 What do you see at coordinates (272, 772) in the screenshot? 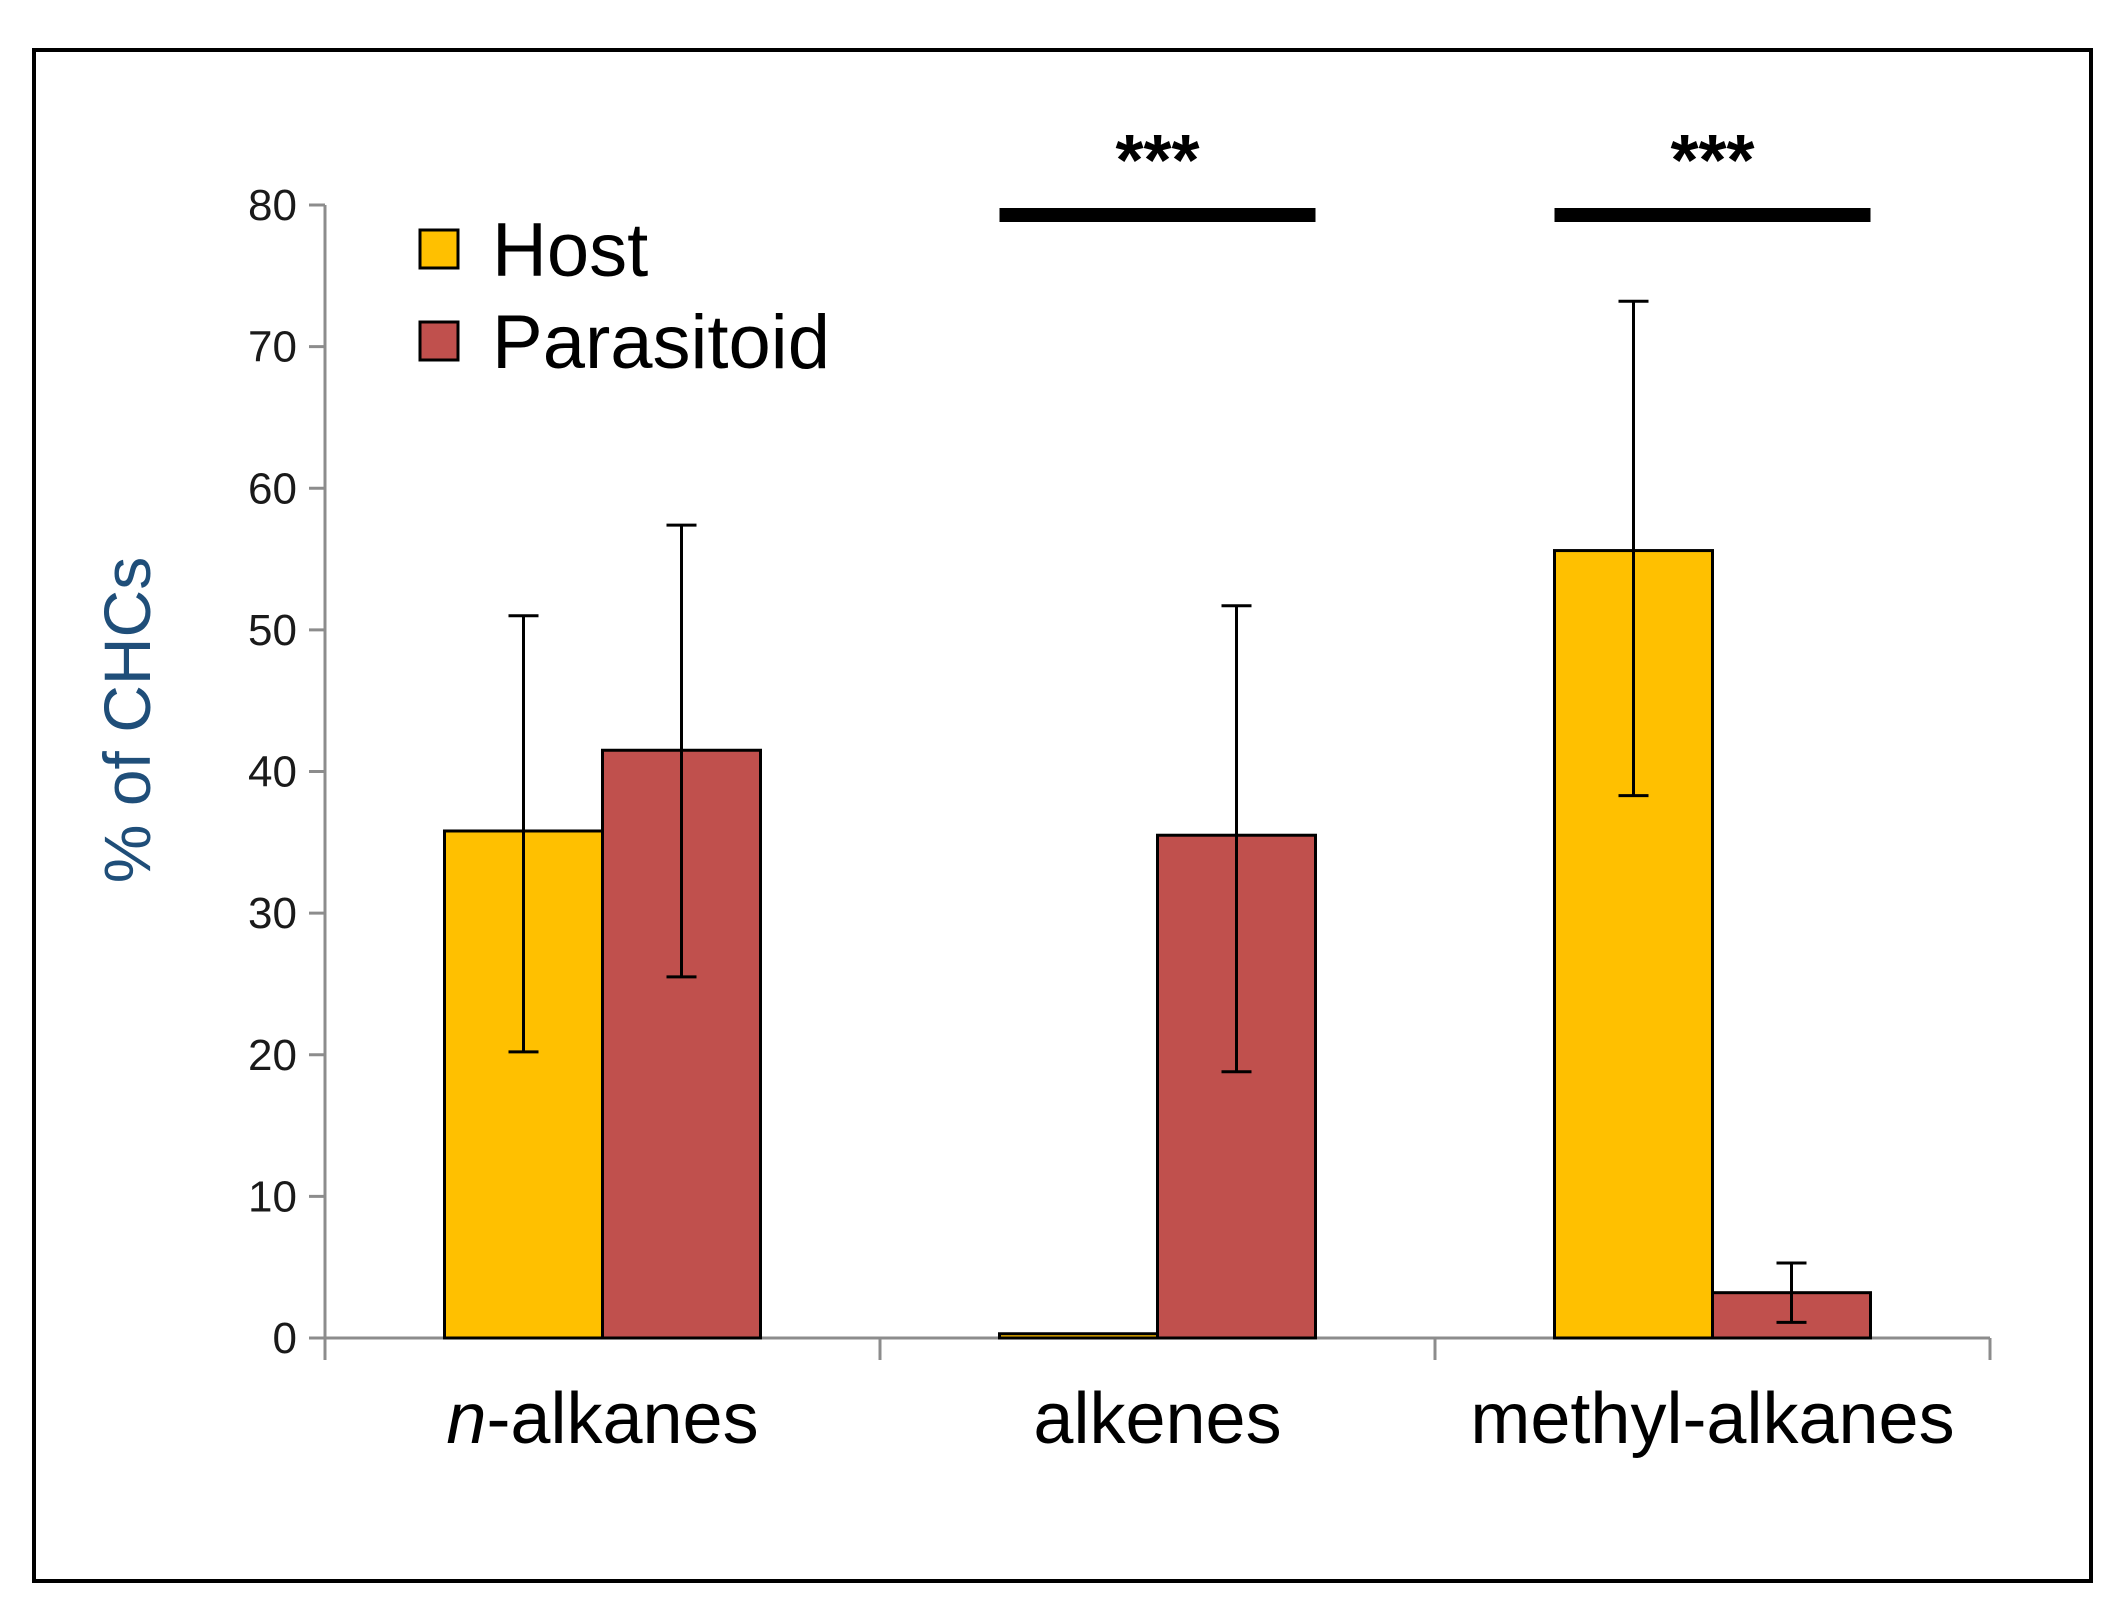
I see `y-tick-label: 40` at bounding box center [272, 772].